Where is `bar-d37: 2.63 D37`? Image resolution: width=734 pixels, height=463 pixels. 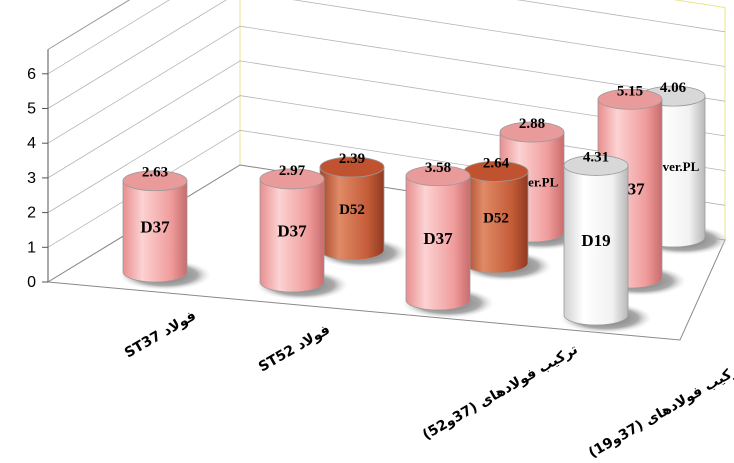 bar-d37: 2.63 D37 is located at coordinates (165, 227).